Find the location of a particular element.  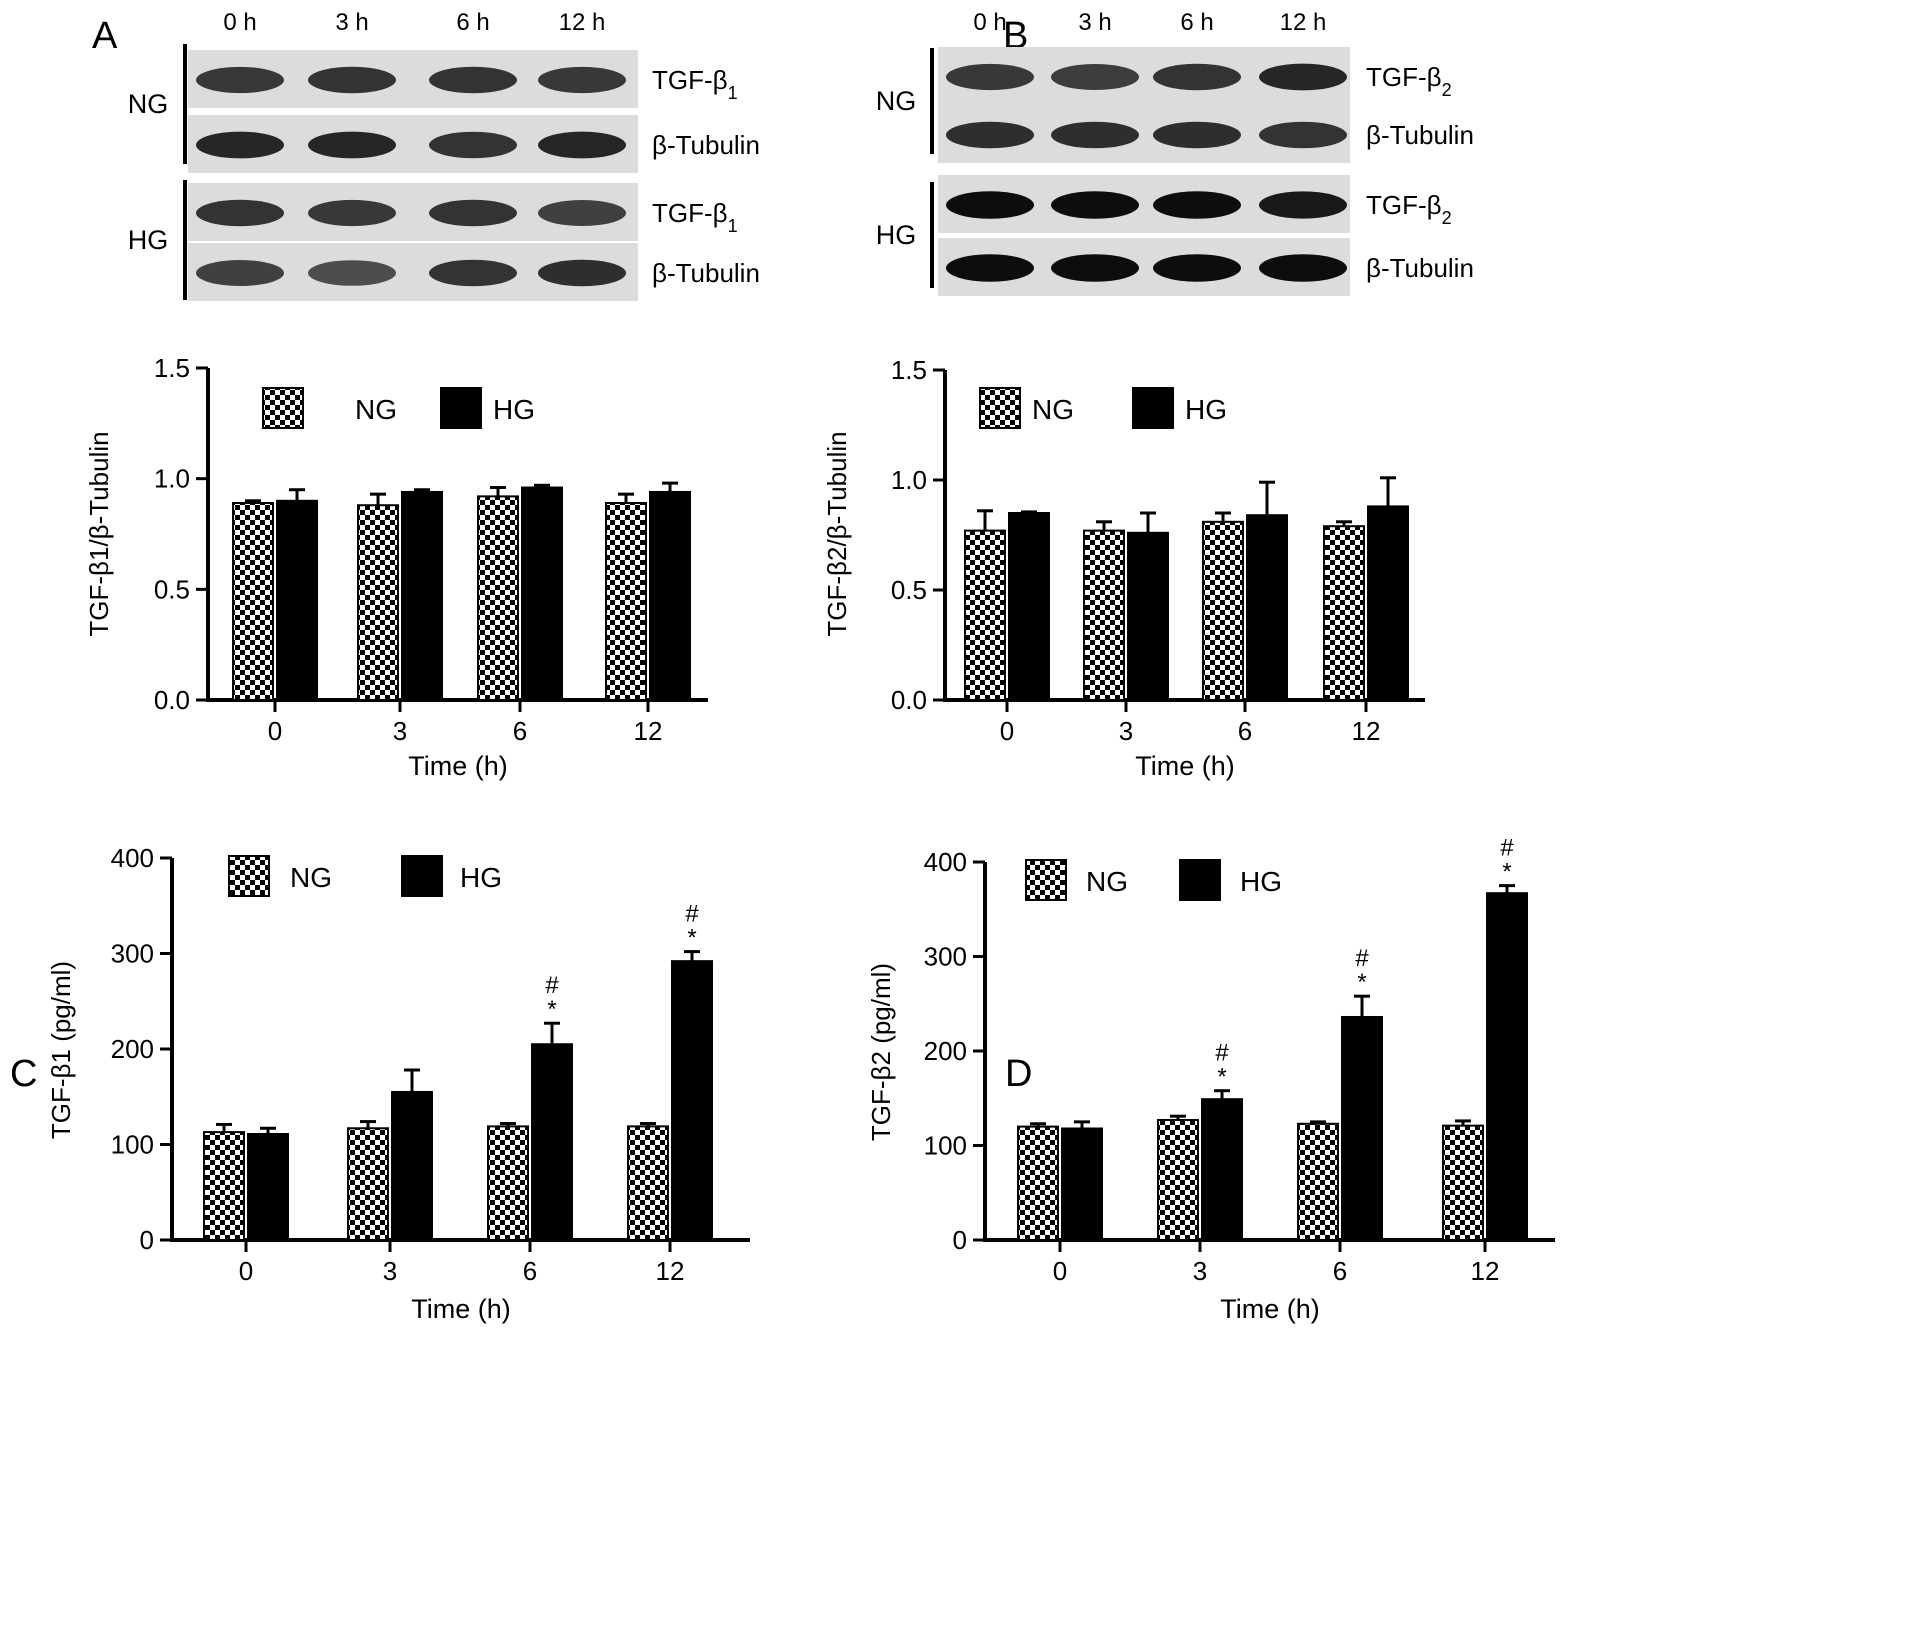

panel-letter-d: D is located at coordinates (1018, 1074).